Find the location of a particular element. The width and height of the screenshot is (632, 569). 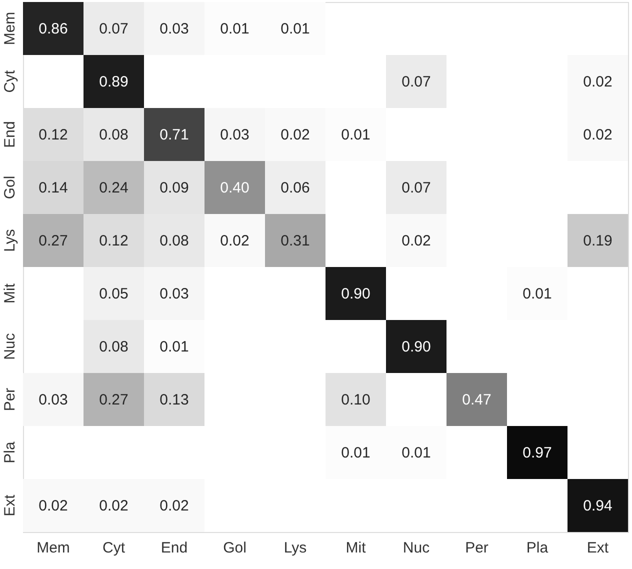

data-label: 0.97 is located at coordinates (537, 453).